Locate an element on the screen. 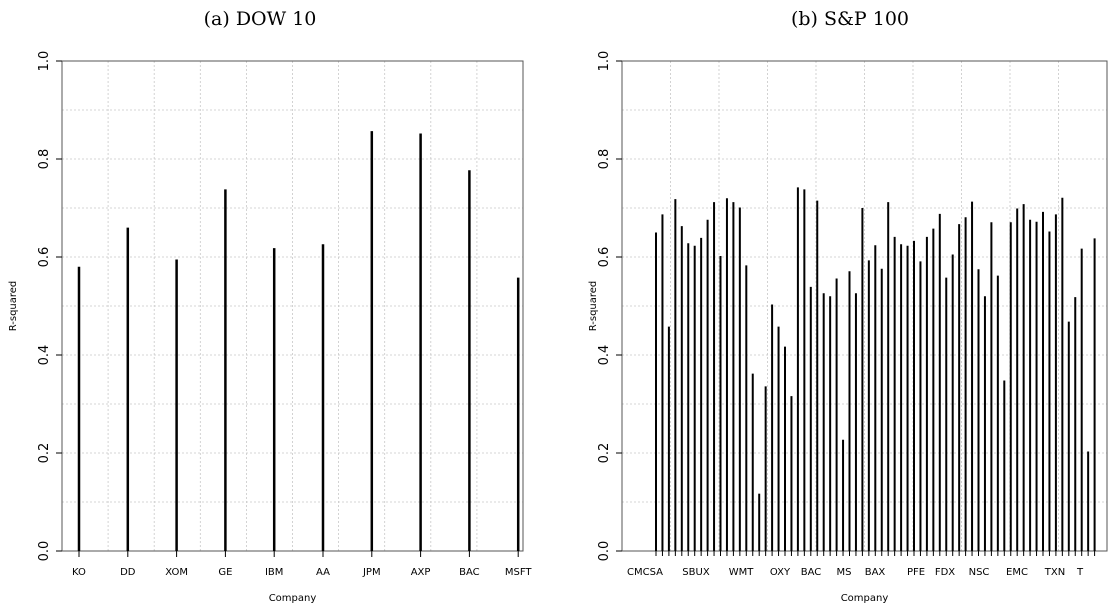  x-tick-label: NSC is located at coordinates (979, 572).